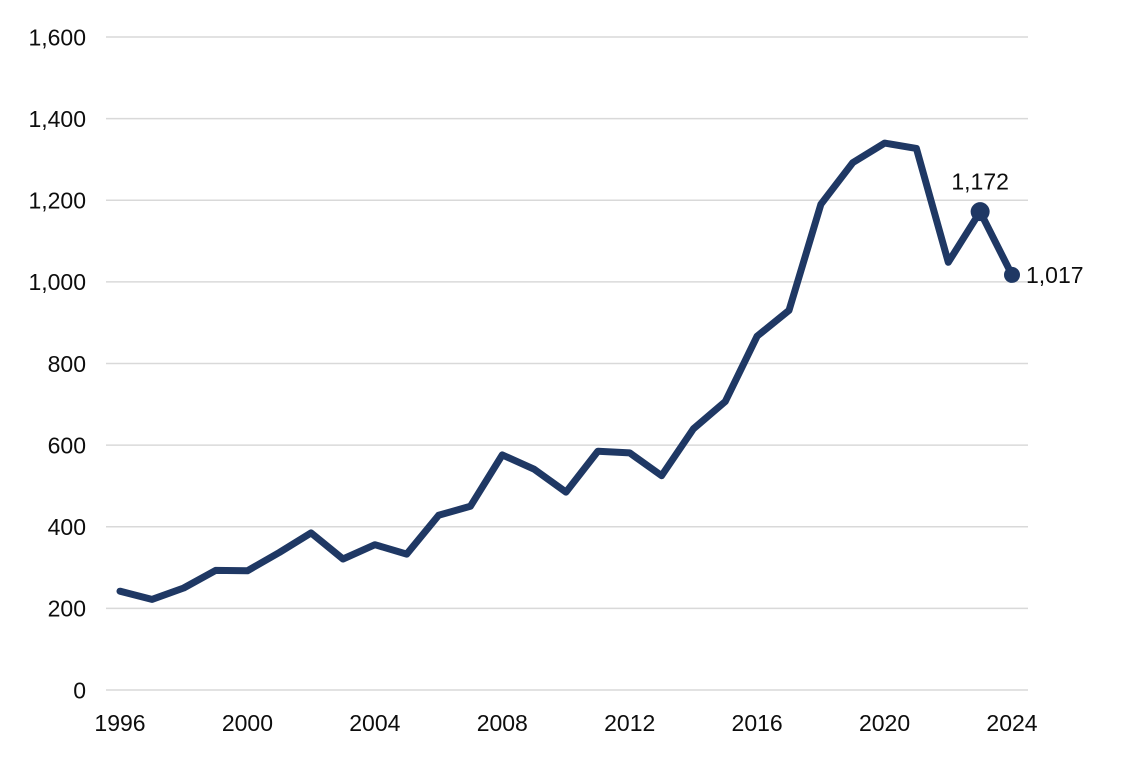  I want to click on data-point-markers, so click(995, 242).